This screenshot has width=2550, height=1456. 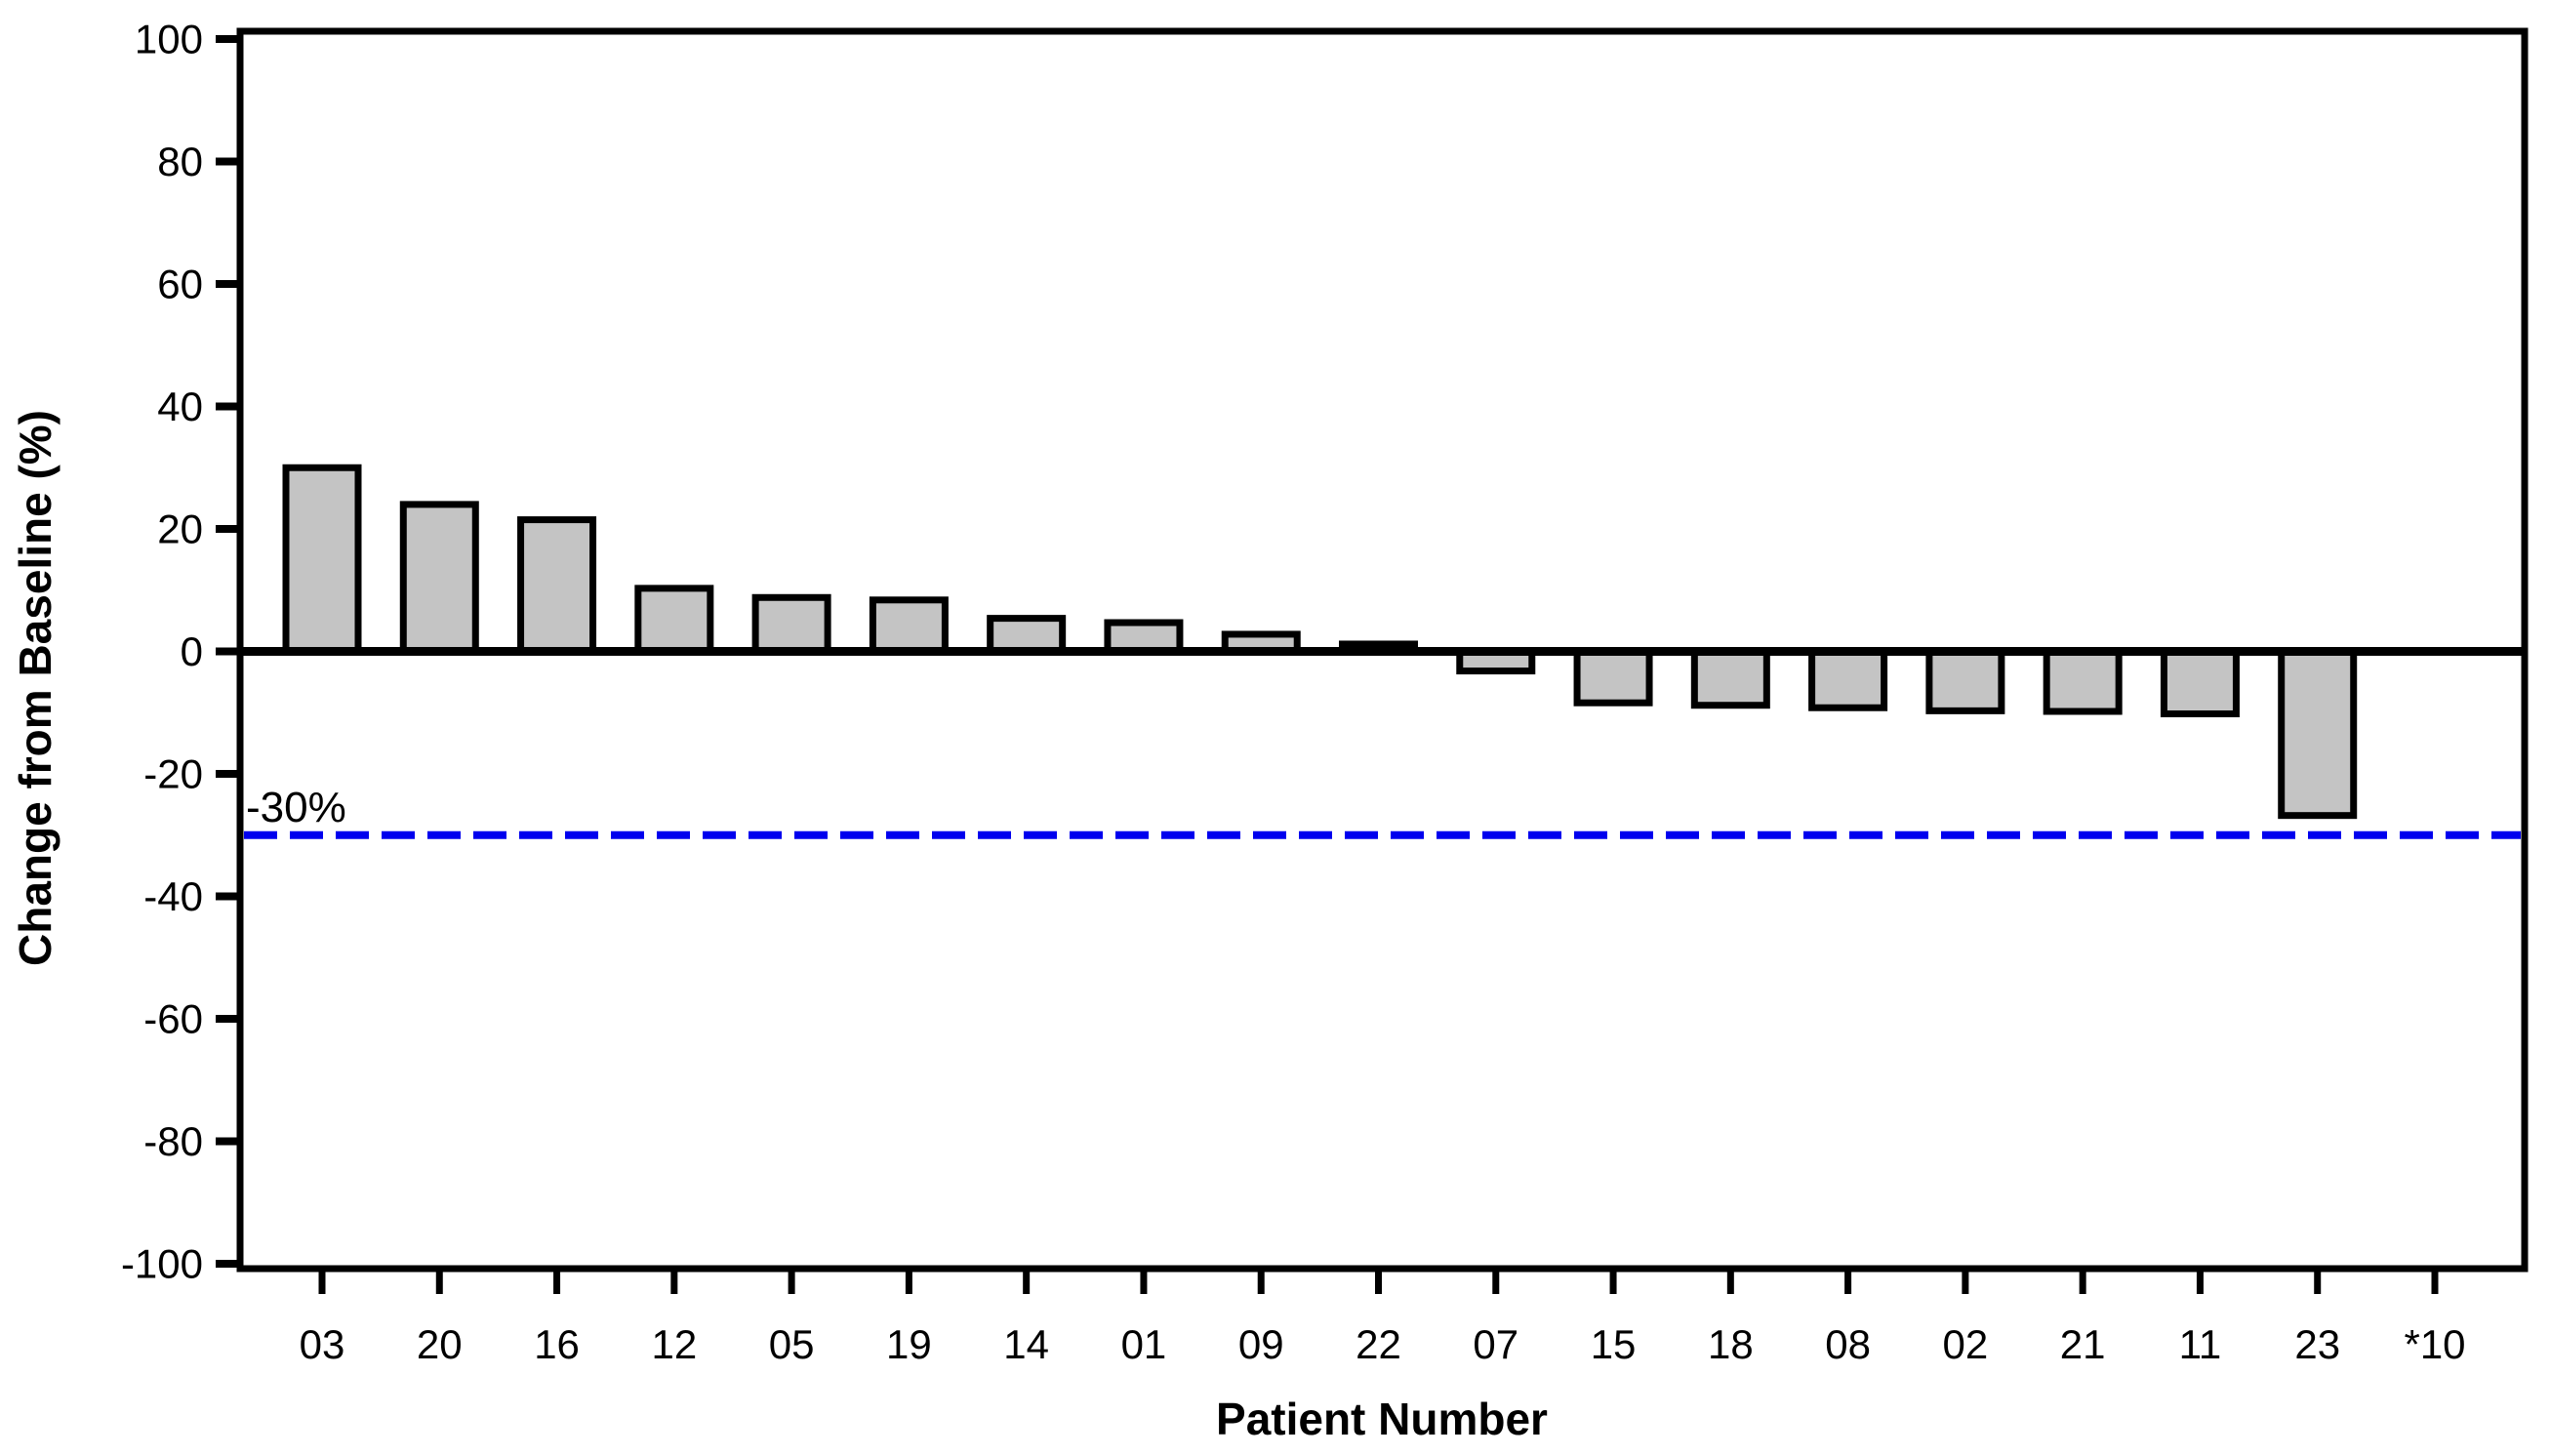 What do you see at coordinates (180, 406) in the screenshot?
I see `y-tick-label: 40` at bounding box center [180, 406].